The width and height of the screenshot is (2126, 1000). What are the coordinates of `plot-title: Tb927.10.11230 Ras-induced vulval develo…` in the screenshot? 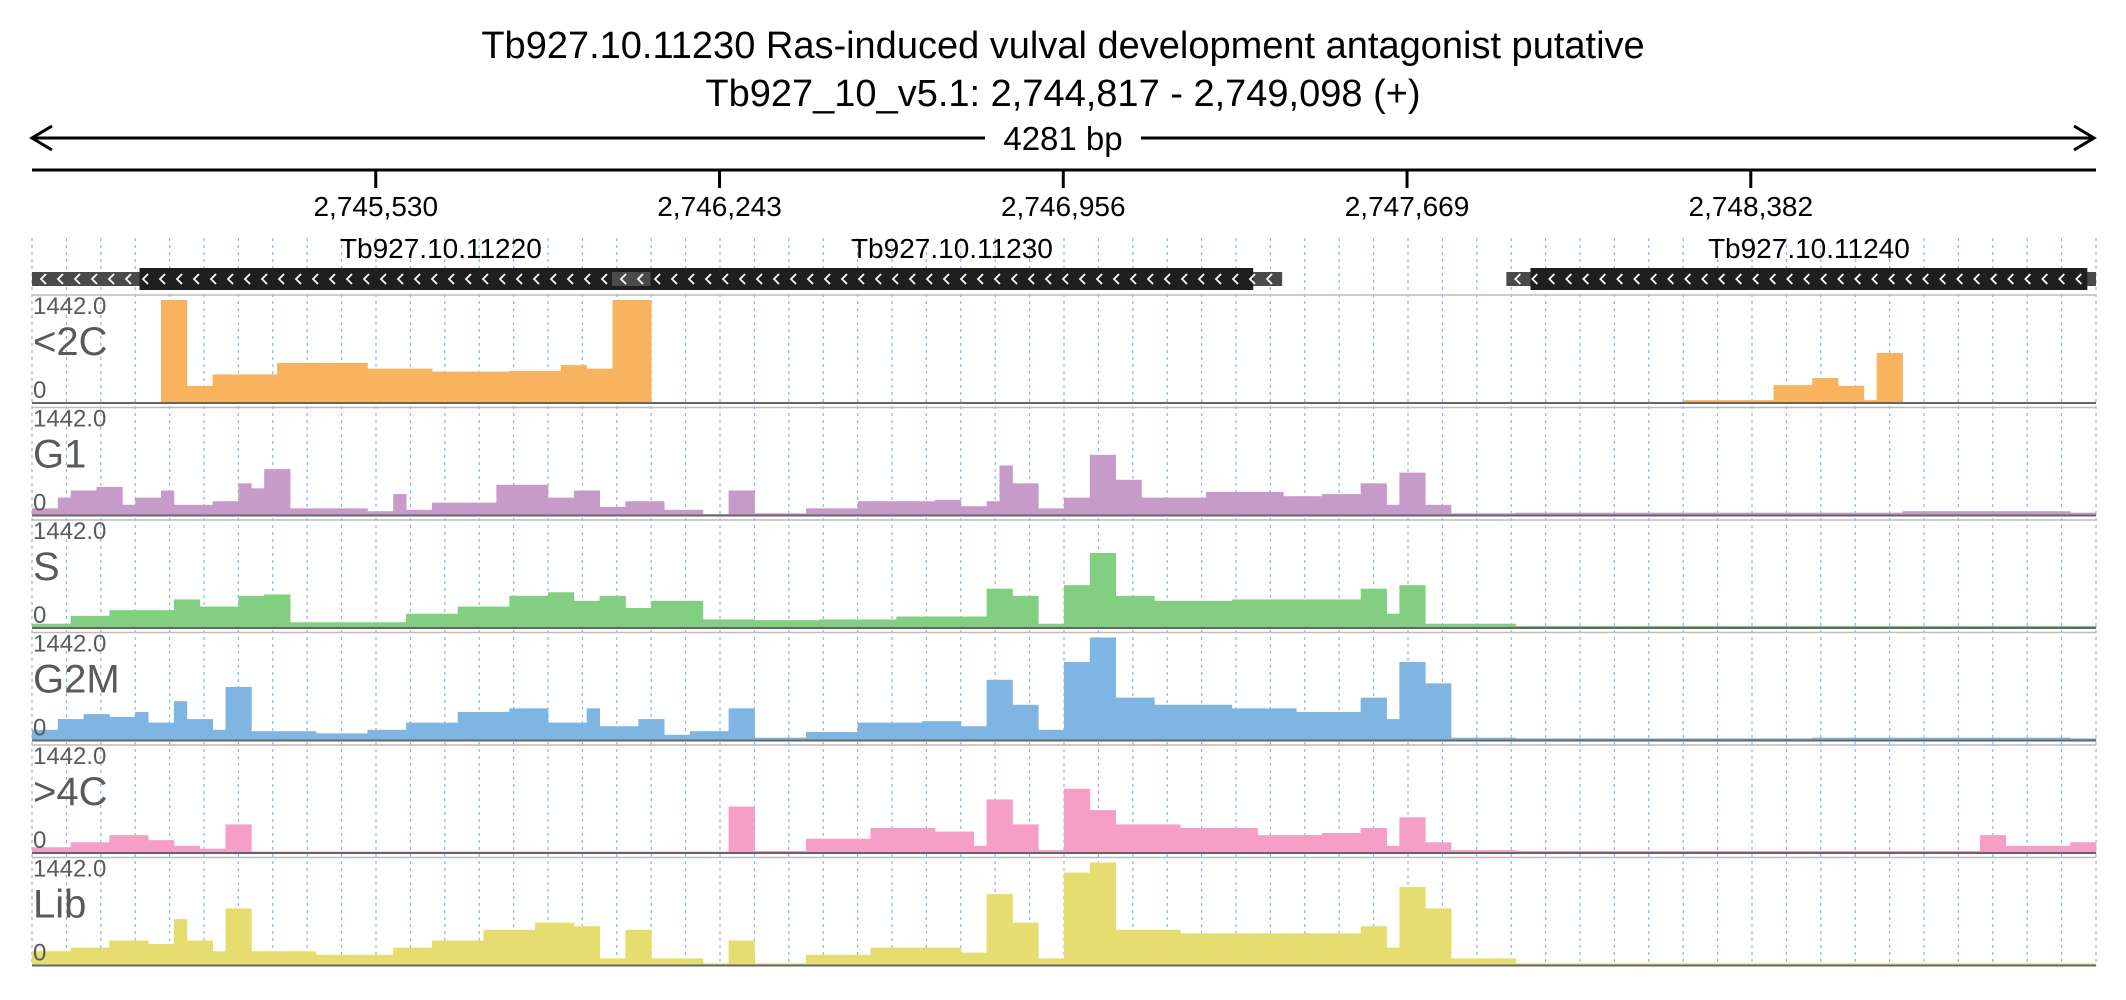 It's located at (1062, 46).